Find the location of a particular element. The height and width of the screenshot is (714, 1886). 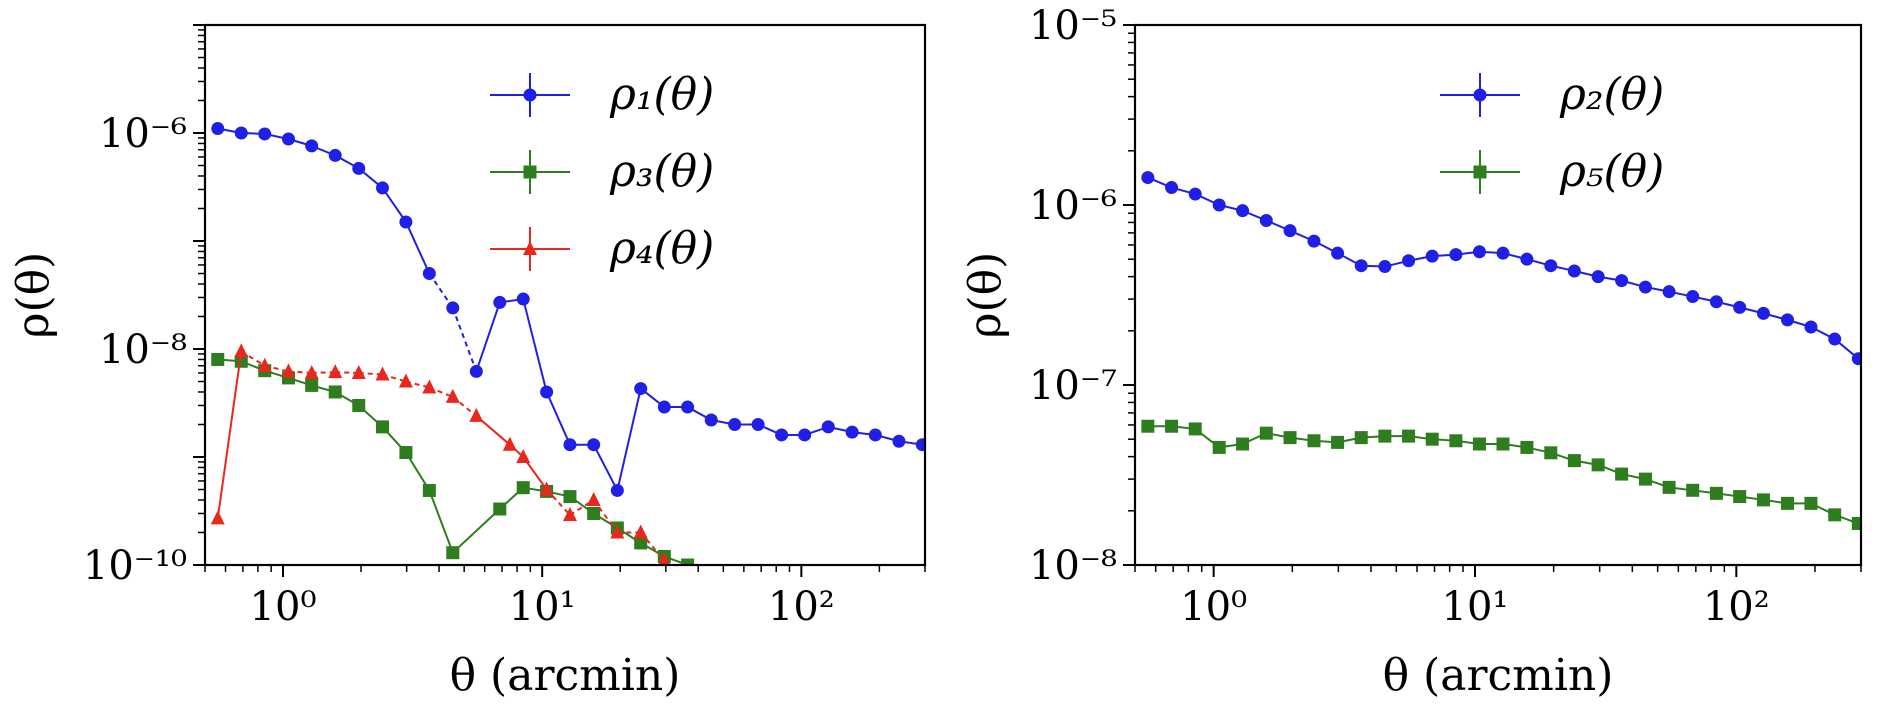

legend-label: ρ₄(θ) is located at coordinates (661, 248).